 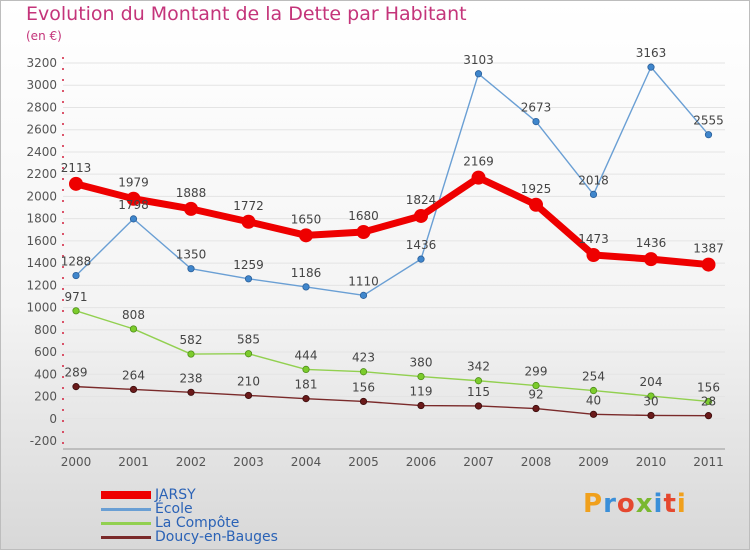 What do you see at coordinates (41, 107) in the screenshot?
I see `y-tick-label-2800: 2800` at bounding box center [41, 107].